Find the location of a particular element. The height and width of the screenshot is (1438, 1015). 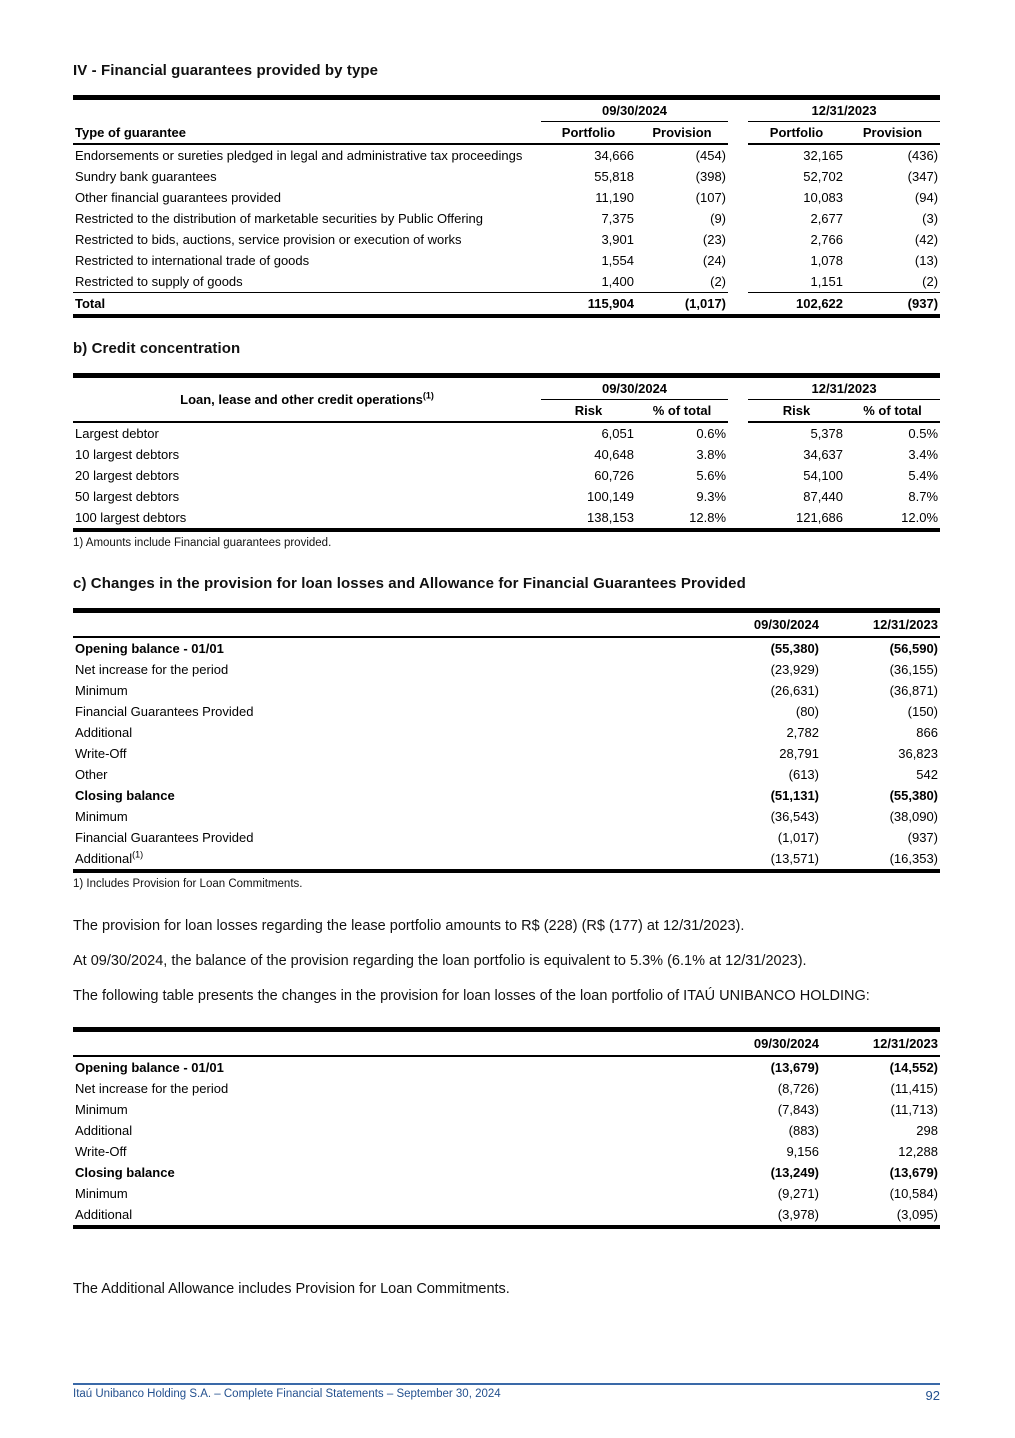

row-label: Restricted to supply of goods is located at coordinates (307, 282).